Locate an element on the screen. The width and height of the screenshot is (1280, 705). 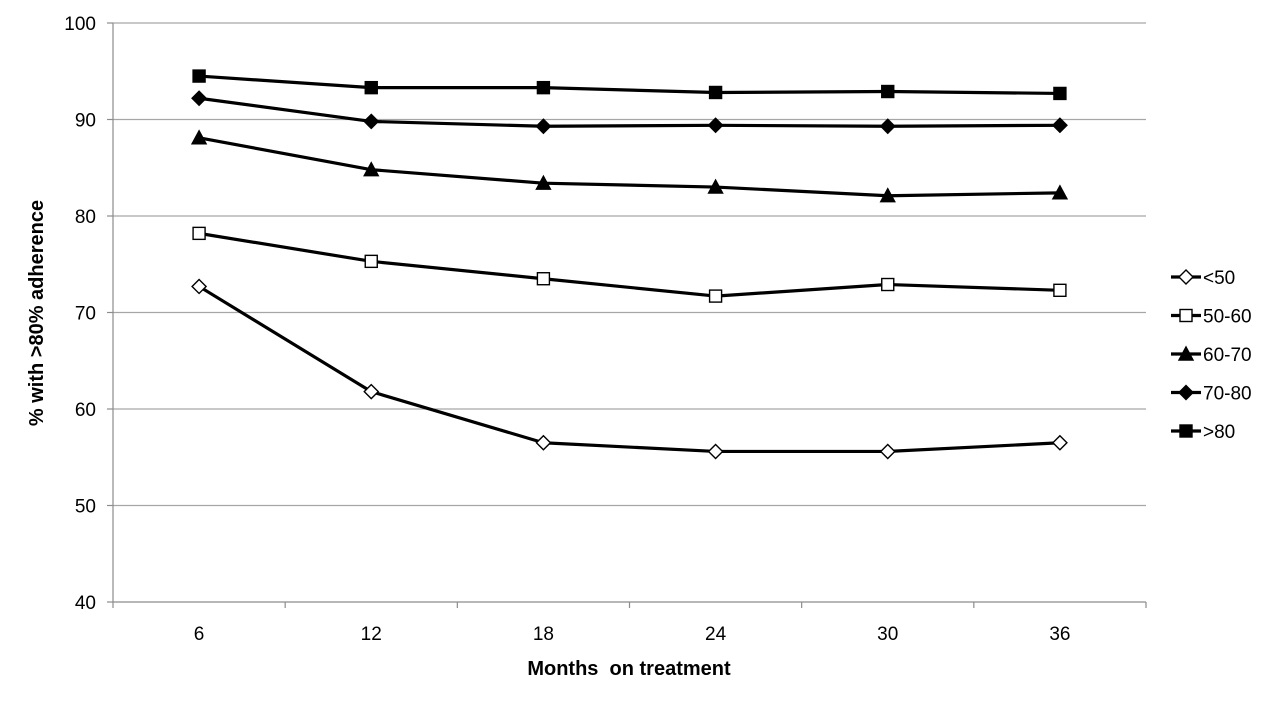
y-tick-label: 60 is located at coordinates (85, 410).